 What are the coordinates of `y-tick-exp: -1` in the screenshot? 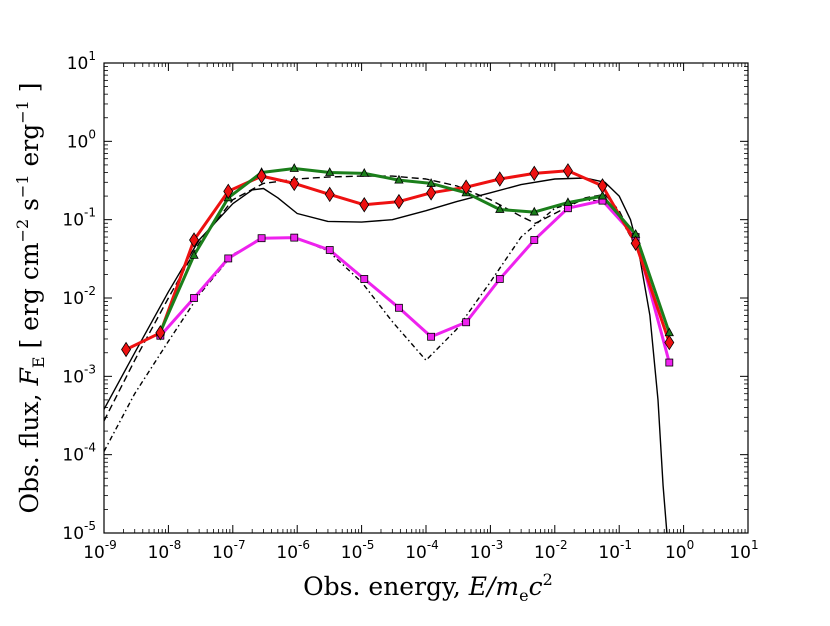 It's located at (90, 213).